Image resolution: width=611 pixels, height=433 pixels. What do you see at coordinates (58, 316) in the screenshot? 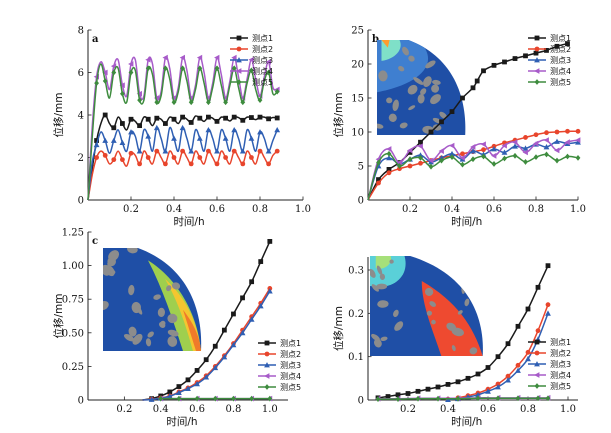
I see `y-axis-label: 位移/mm` at bounding box center [58, 316].